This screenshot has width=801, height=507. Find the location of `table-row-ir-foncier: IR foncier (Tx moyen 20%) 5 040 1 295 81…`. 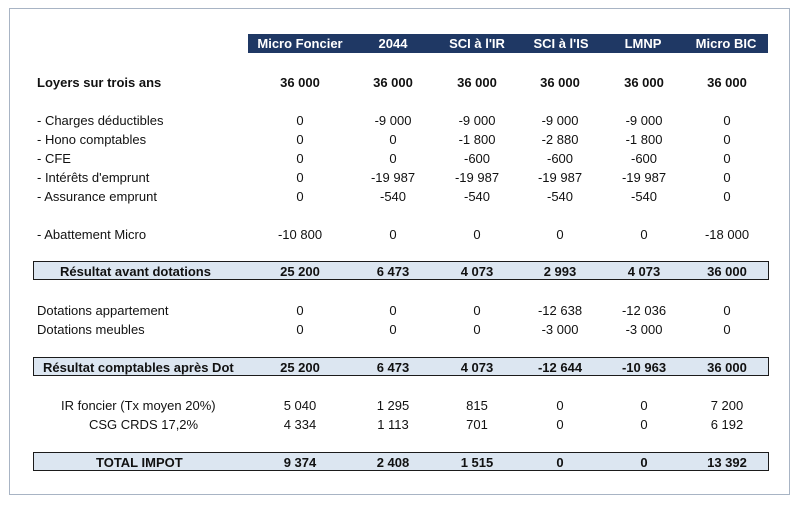

table-row-ir-foncier: IR foncier (Tx moyen 20%) 5 040 1 295 81… is located at coordinates (400, 405).